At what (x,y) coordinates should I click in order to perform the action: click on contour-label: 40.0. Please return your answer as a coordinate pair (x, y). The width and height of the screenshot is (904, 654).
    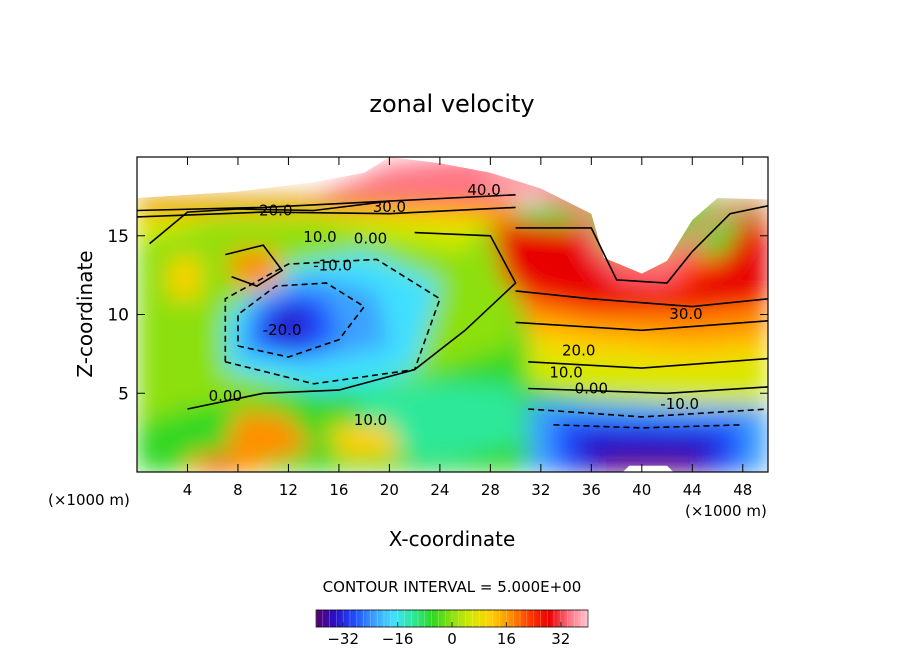
    Looking at the image, I should click on (483, 190).